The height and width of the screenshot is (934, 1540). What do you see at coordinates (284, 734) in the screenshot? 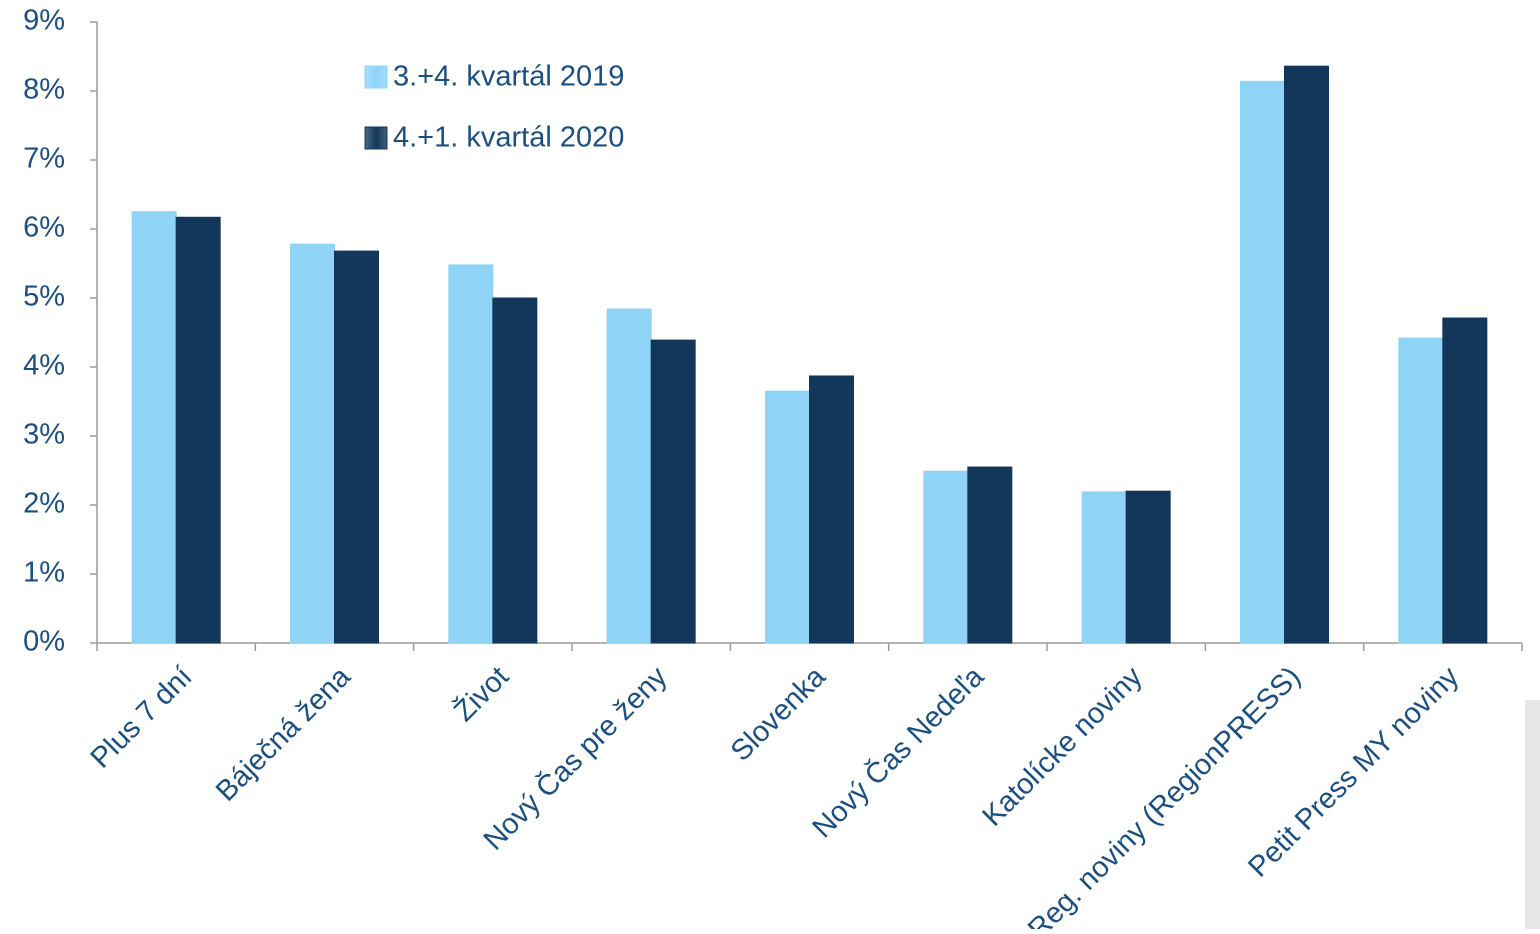
I see `x-tick-label: Báječná žena` at bounding box center [284, 734].